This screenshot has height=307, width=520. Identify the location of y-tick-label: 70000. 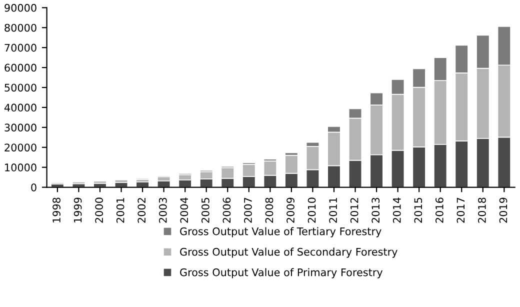
(20, 48).